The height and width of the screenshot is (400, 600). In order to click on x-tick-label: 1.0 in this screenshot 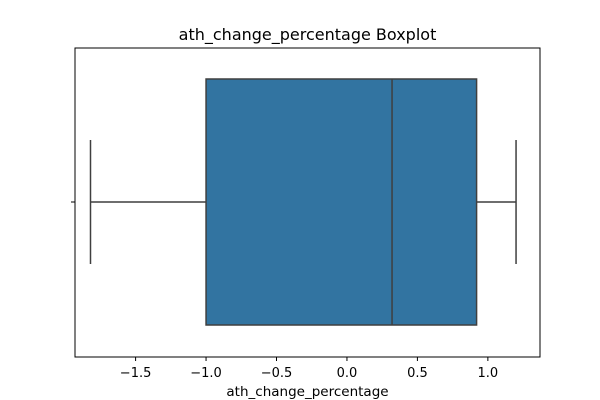, I will do `click(488, 373)`.